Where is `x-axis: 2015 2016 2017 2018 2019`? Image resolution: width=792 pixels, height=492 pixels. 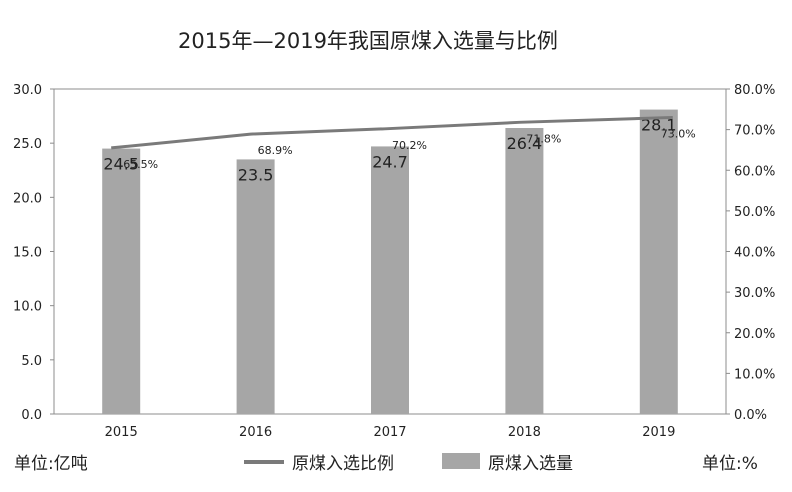 x-axis: 2015 2016 2017 2018 2019 is located at coordinates (390, 432).